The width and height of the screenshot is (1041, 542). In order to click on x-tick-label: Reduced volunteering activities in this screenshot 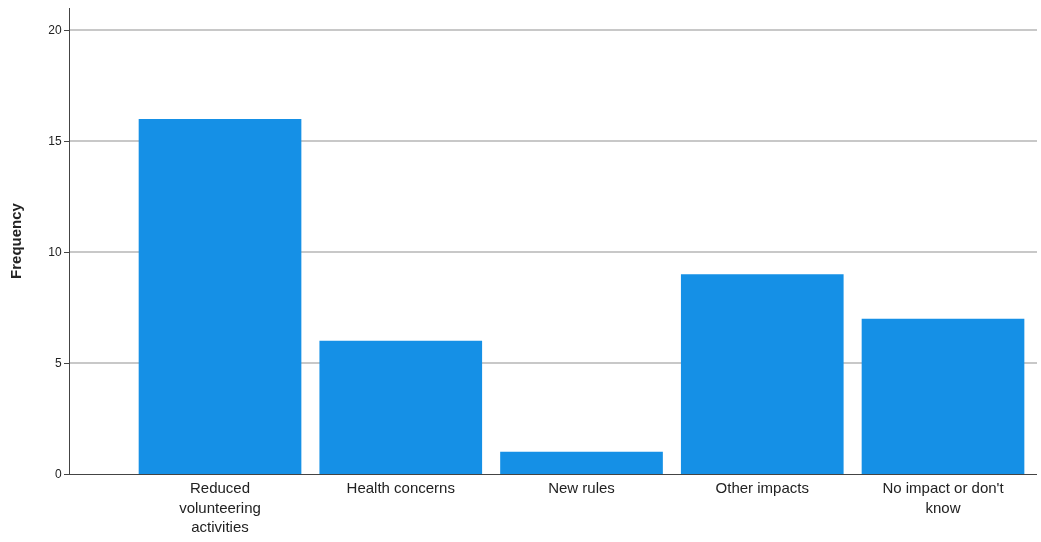, I will do `click(220, 507)`.